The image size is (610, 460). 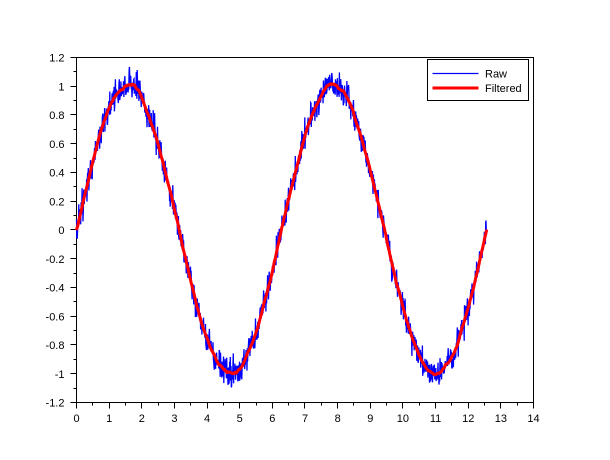 I want to click on svg-text: -0.6, so click(x=55, y=317).